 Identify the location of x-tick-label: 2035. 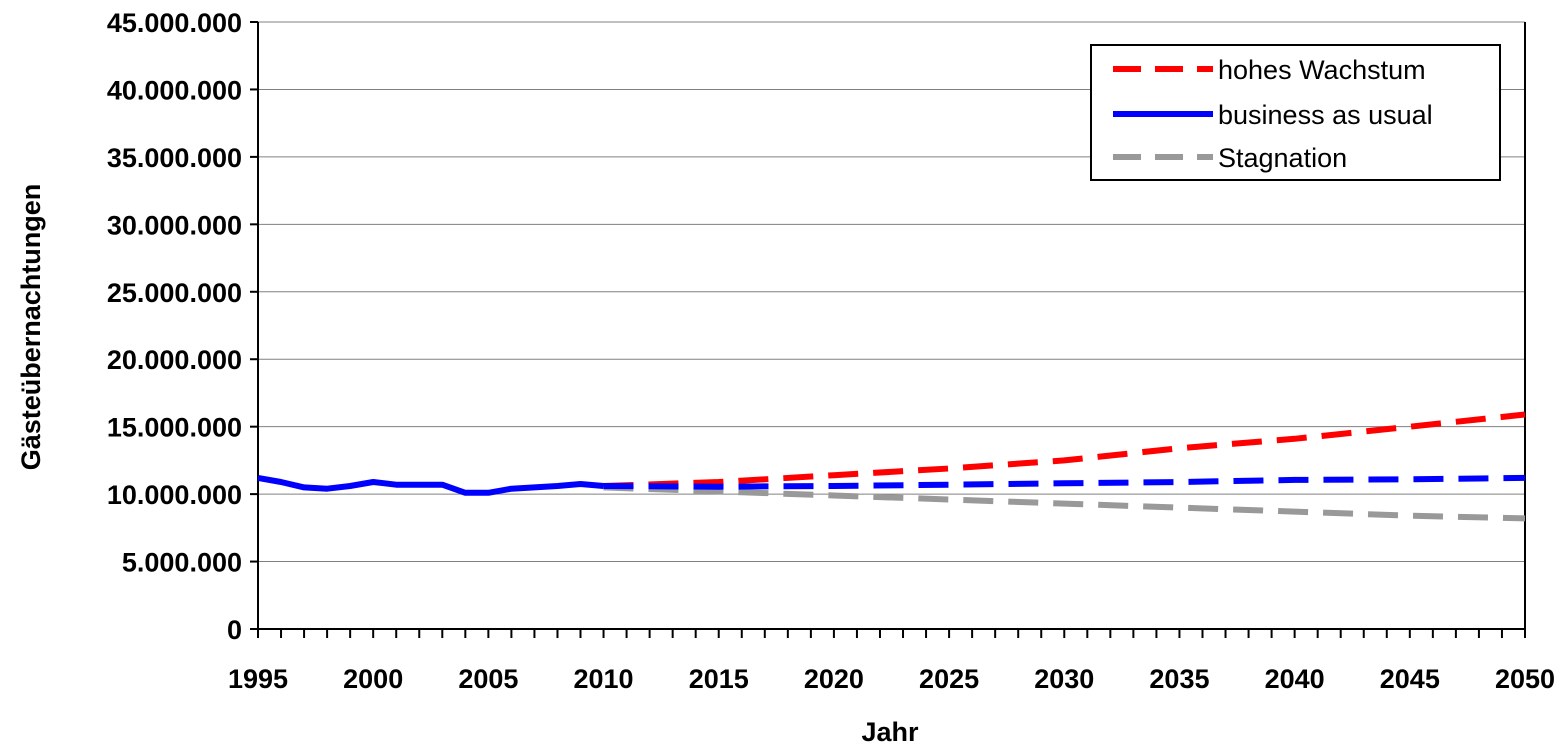
(1179, 679).